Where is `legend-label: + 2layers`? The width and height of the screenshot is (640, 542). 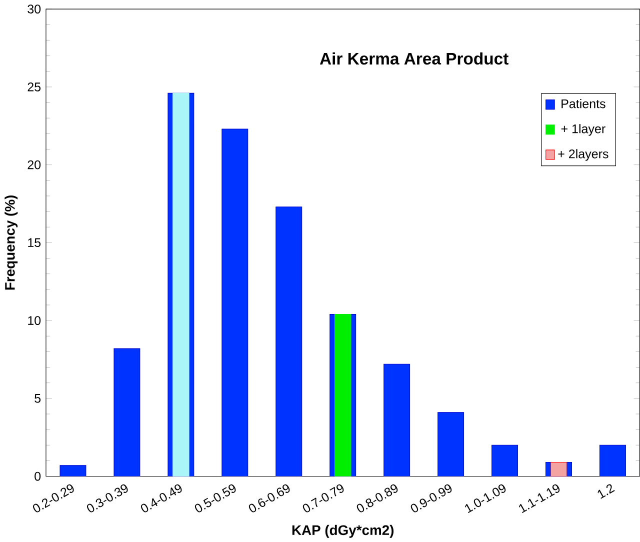
legend-label: + 2layers is located at coordinates (583, 154).